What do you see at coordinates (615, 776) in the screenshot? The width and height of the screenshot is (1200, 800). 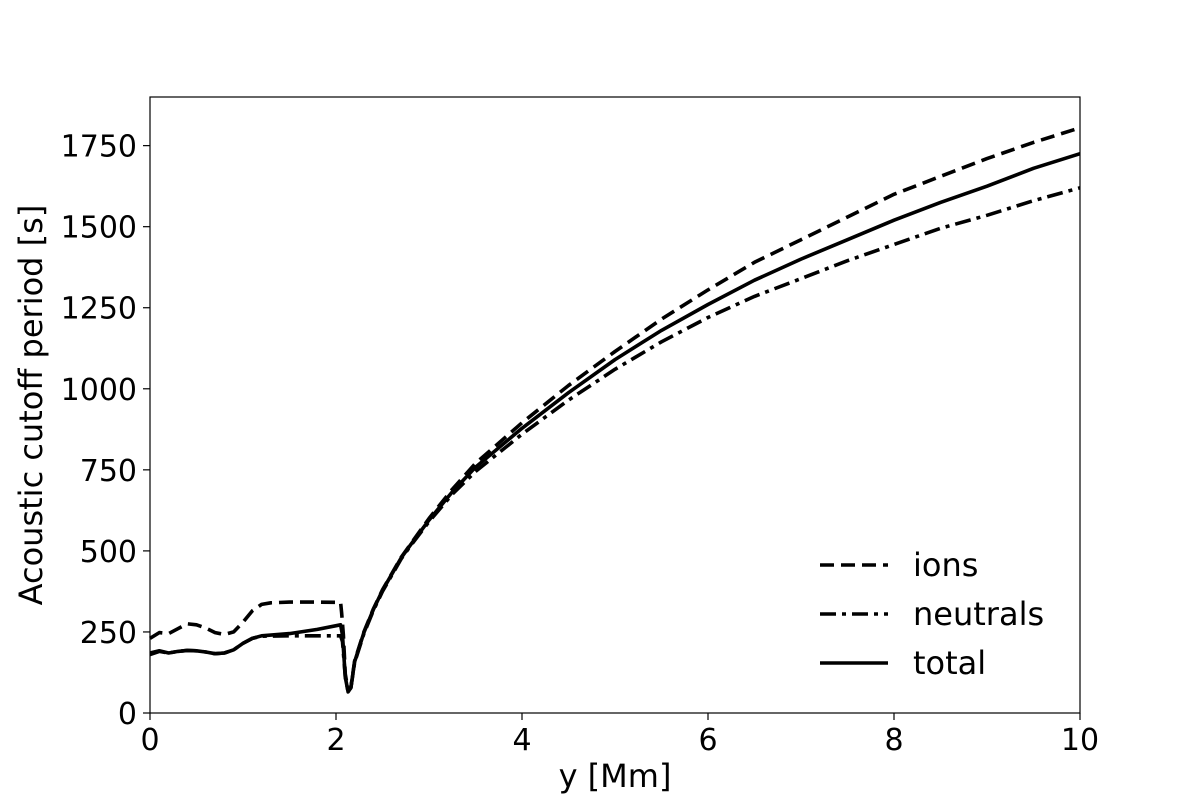 I see `x-axis-label: y [Mm]` at bounding box center [615, 776].